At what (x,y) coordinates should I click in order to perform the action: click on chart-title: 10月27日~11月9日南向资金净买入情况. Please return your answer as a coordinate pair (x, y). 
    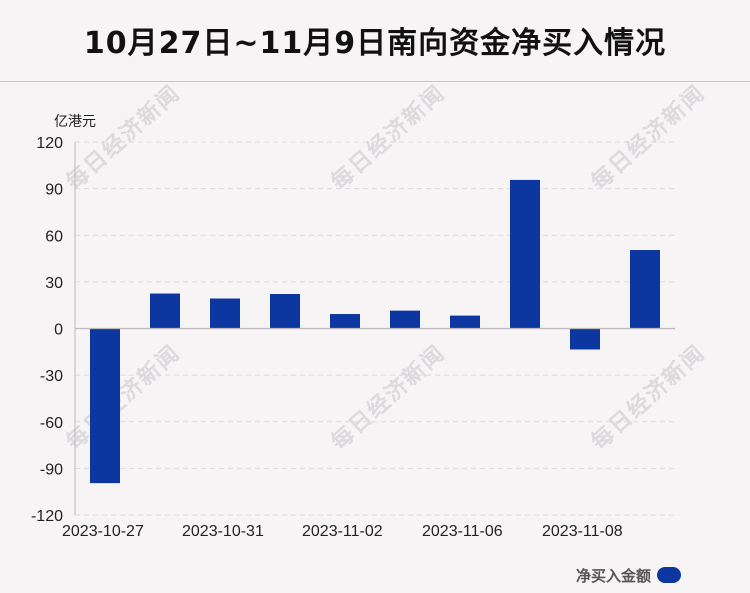
    Looking at the image, I should click on (375, 43).